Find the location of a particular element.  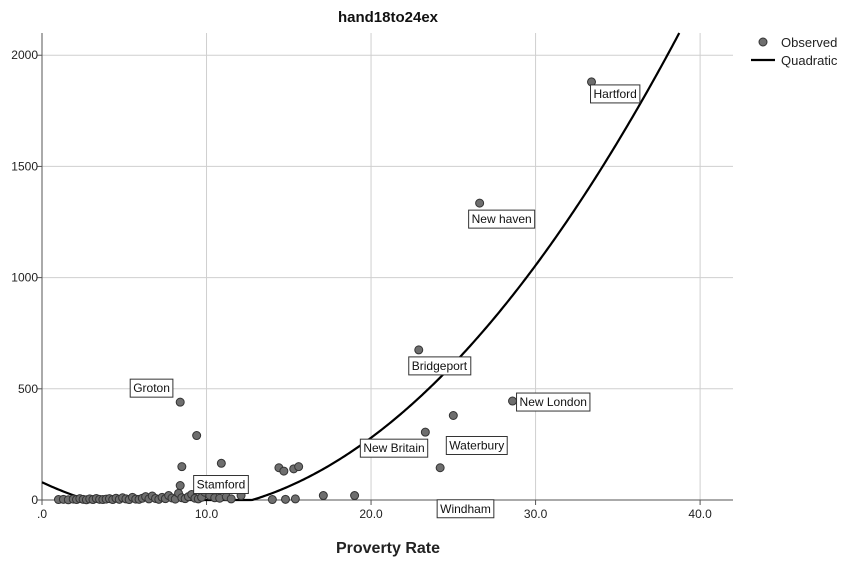

x-tick-label: 20.0 is located at coordinates (371, 514).